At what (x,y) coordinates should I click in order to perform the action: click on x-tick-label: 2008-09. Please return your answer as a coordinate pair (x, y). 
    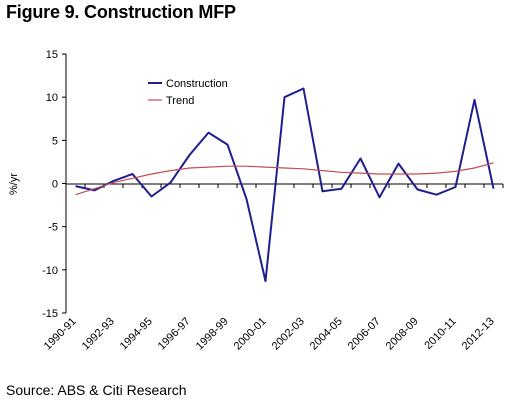
    Looking at the image, I should click on (402, 333).